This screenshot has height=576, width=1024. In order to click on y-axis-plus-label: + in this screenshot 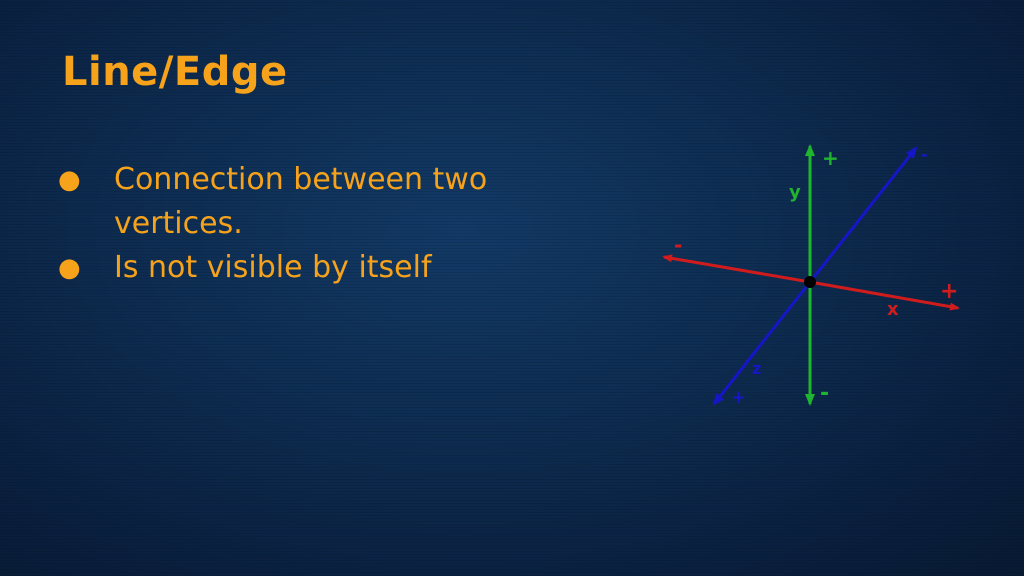, I will do `click(830, 158)`.